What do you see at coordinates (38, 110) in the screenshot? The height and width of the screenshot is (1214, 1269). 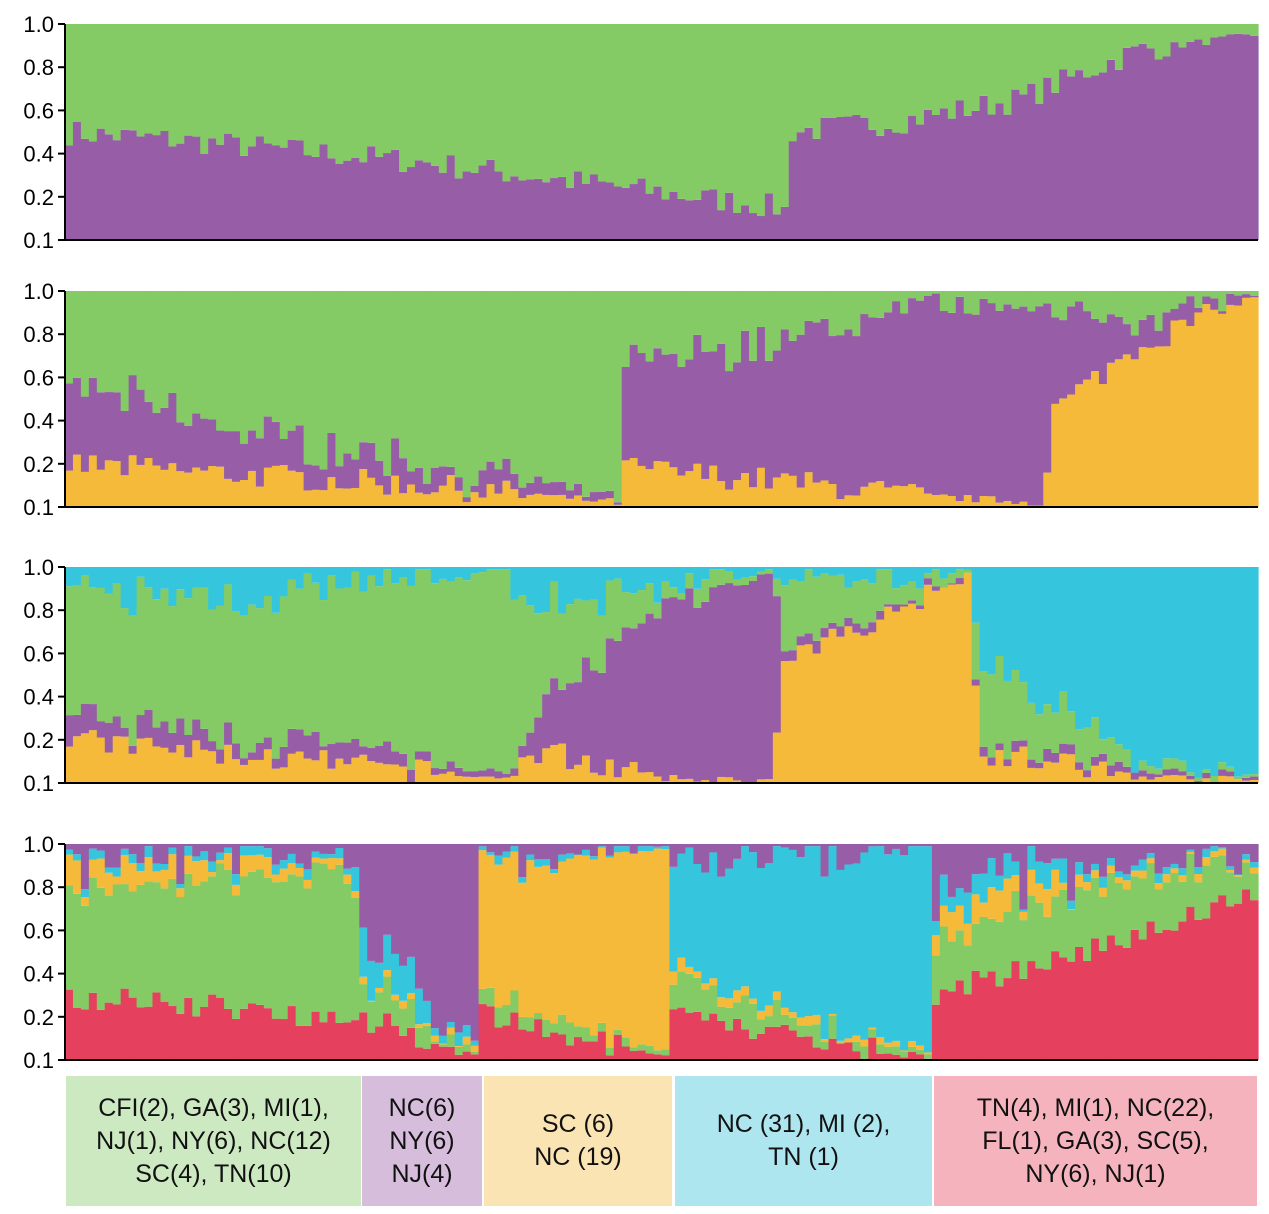 I see `y-tick-label: 0.6` at bounding box center [38, 110].